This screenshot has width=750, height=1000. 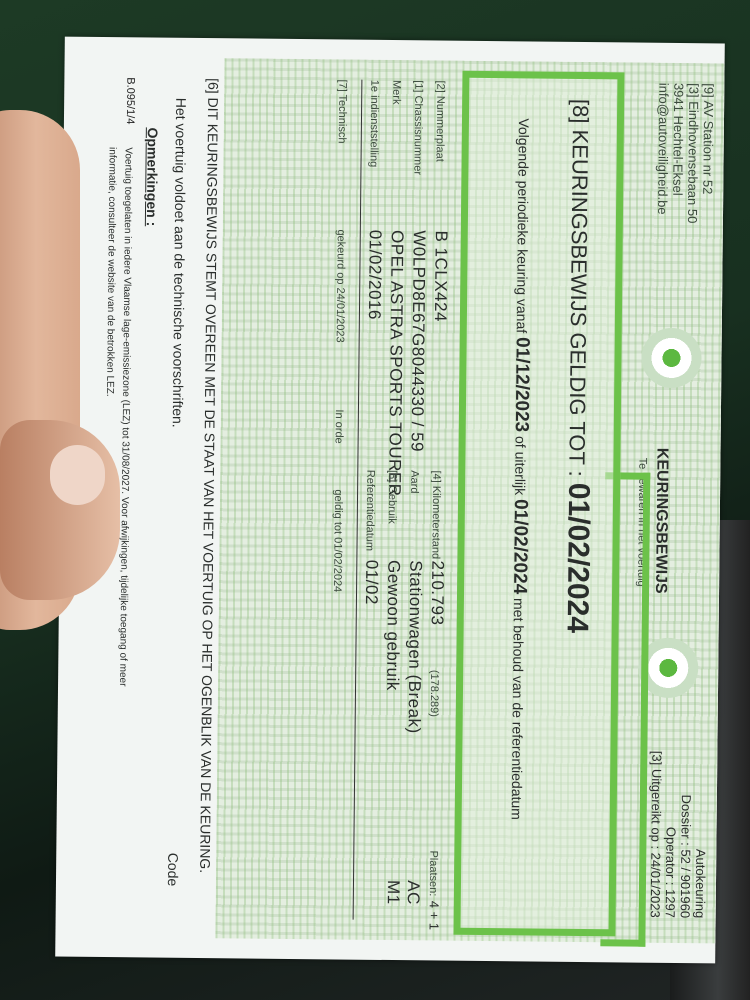 I want to click on field-row: Aard Stationwagen (Break), so click(x=414, y=602).